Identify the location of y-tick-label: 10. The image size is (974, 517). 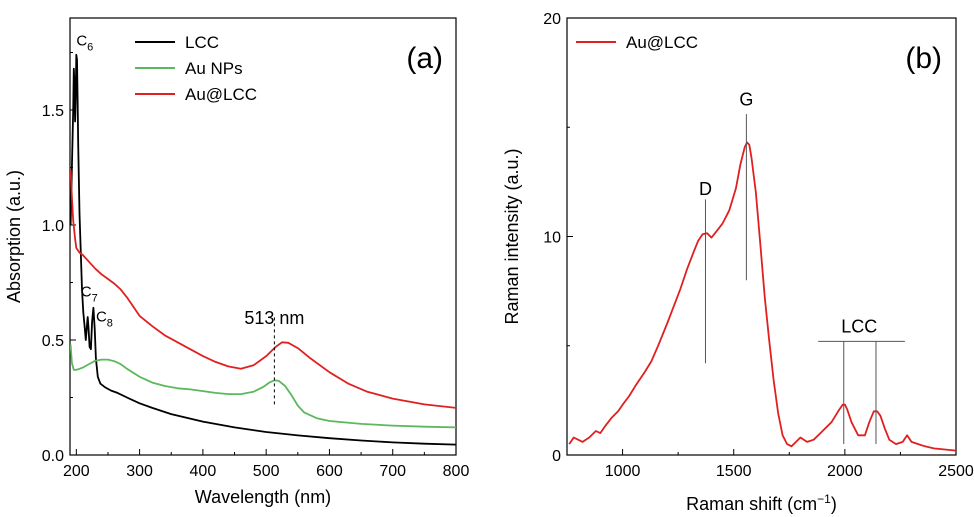
(552, 238).